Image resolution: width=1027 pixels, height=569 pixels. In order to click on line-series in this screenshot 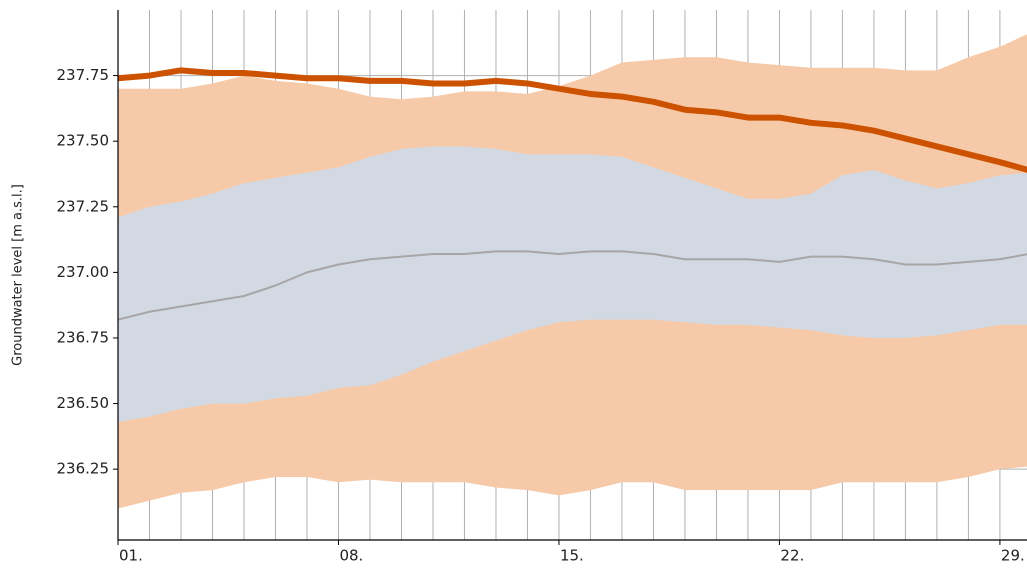, I will do `click(572, 285)`.